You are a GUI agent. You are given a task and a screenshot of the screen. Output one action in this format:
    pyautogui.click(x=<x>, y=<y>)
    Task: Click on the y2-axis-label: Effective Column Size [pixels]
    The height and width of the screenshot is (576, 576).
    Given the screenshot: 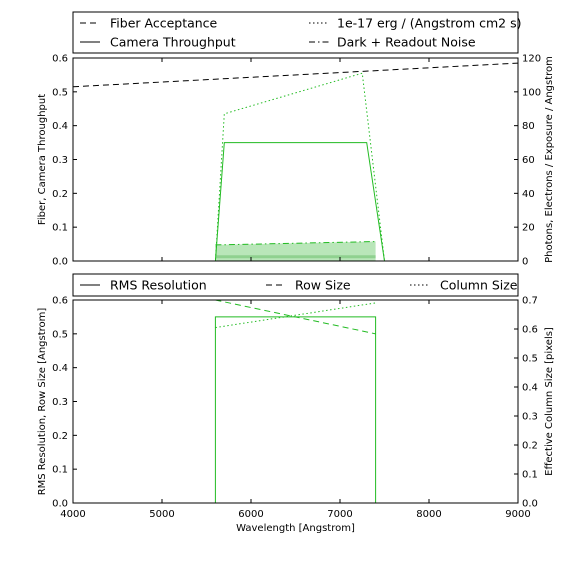 What is the action you would take?
    pyautogui.click(x=549, y=401)
    